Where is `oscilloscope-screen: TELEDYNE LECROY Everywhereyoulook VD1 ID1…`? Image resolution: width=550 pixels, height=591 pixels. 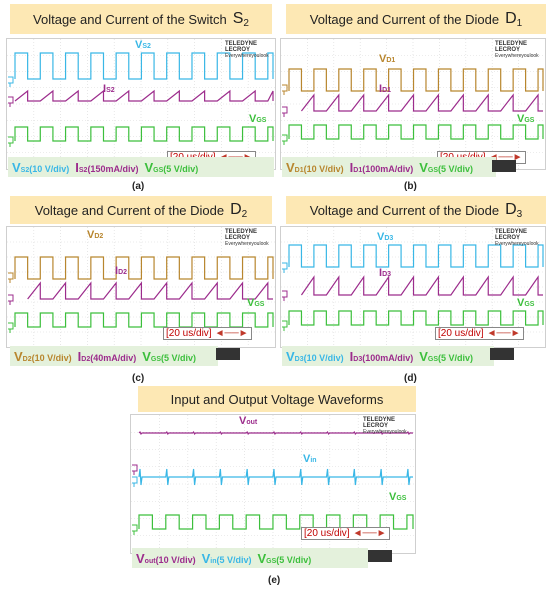 oscilloscope-screen: TELEDYNE LECROY Everywhereyoulook VD1 ID1… is located at coordinates (413, 104).